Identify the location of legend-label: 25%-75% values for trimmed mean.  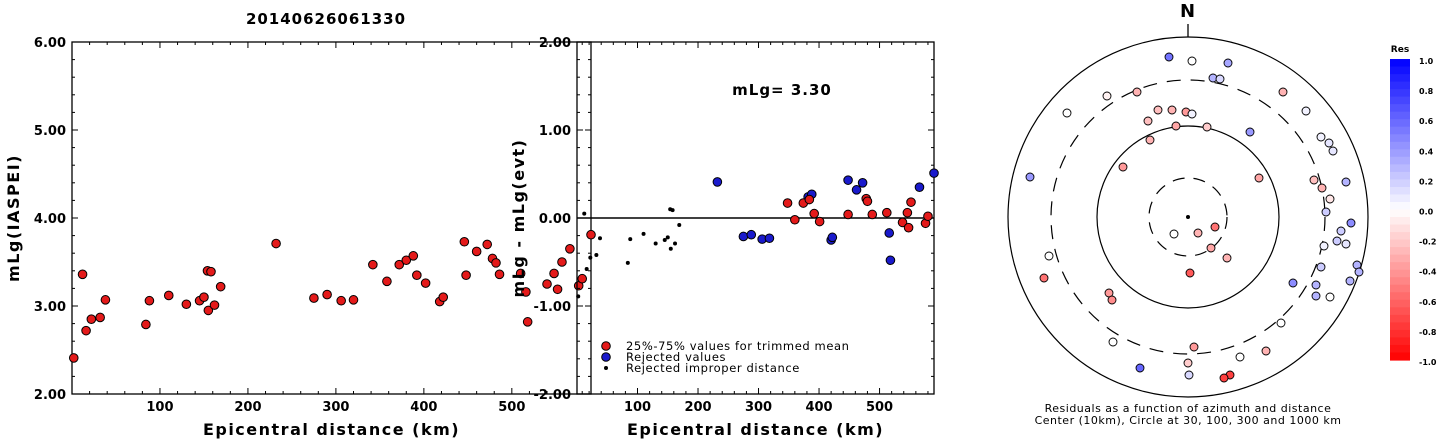
(738, 346).